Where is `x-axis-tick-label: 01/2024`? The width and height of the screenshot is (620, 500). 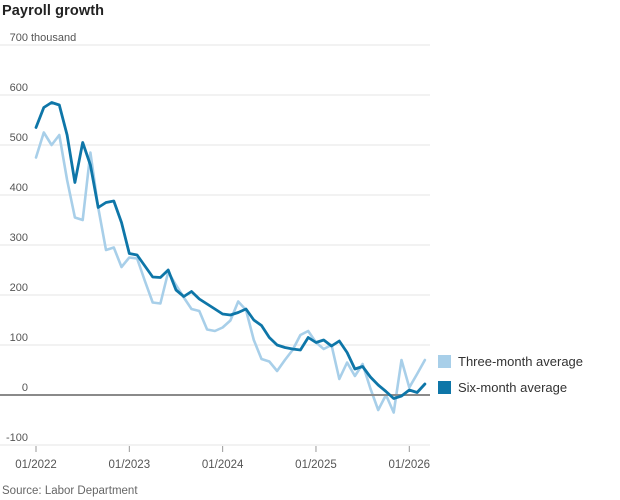 x-axis-tick-label: 01/2024 is located at coordinates (223, 465).